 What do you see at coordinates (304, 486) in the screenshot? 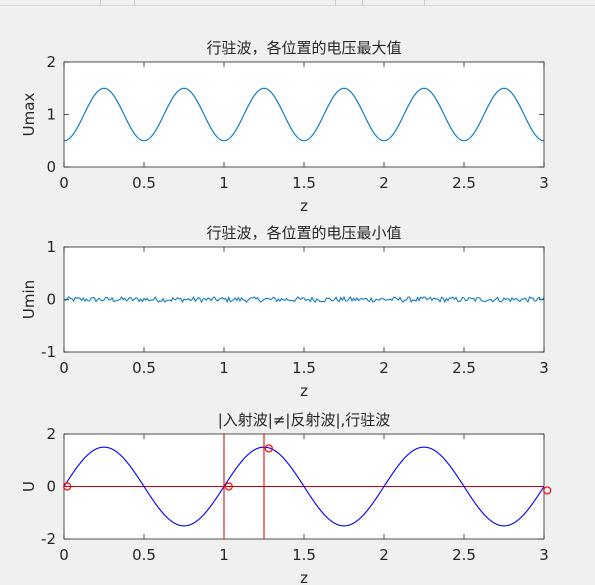
I see `series-line-u` at bounding box center [304, 486].